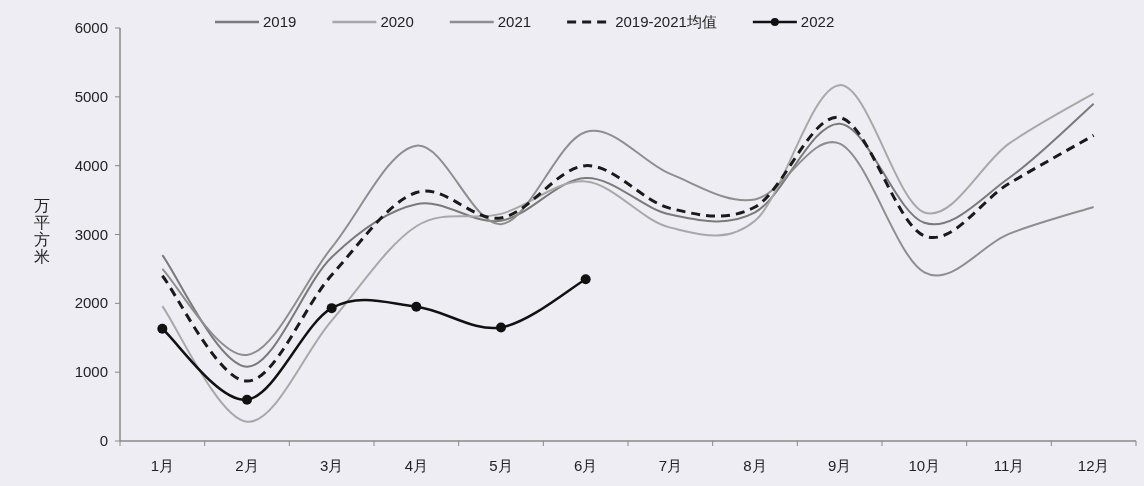  What do you see at coordinates (42, 230) in the screenshot?
I see `y-axis-title: 万平方米` at bounding box center [42, 230].